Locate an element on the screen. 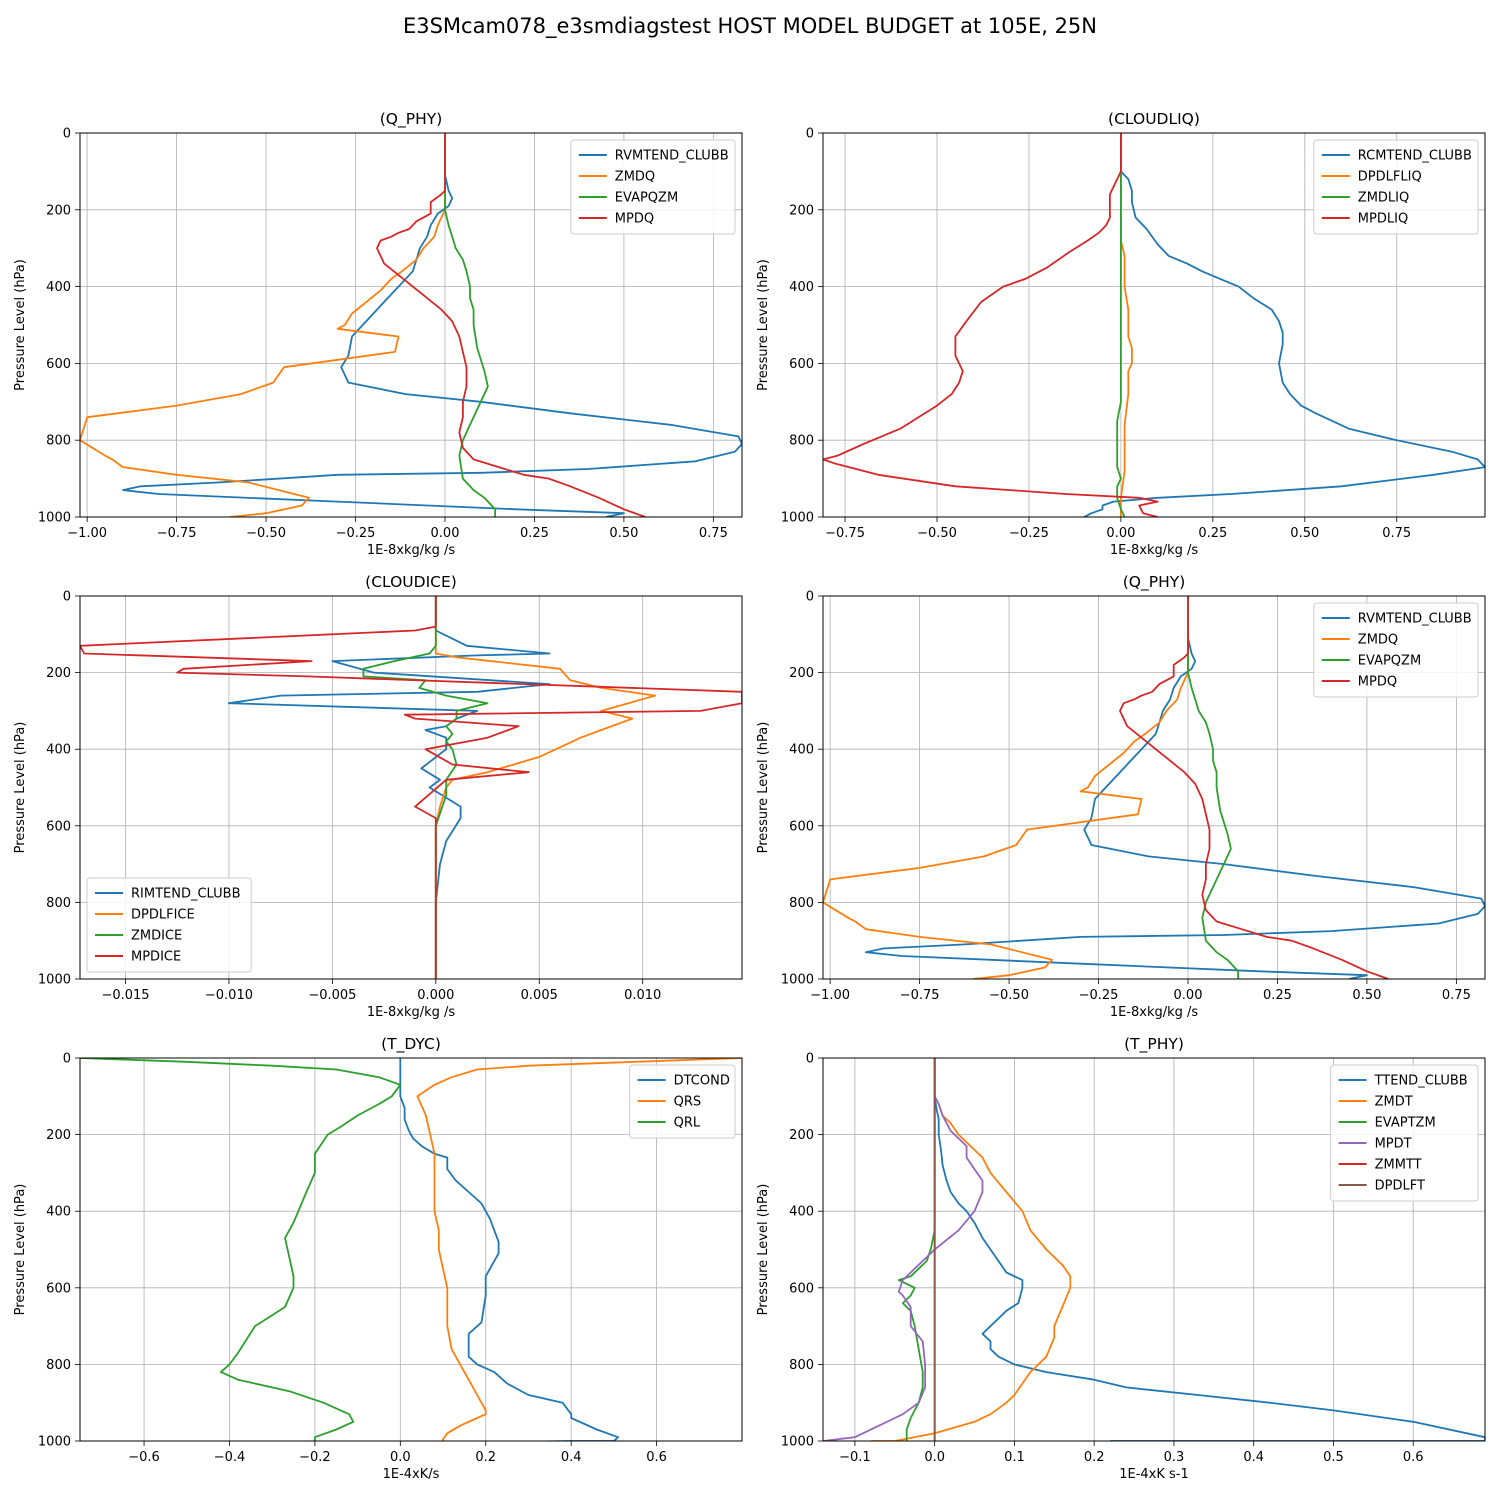  legend-entry: RVMTEND_CLUBB is located at coordinates (1415, 619).